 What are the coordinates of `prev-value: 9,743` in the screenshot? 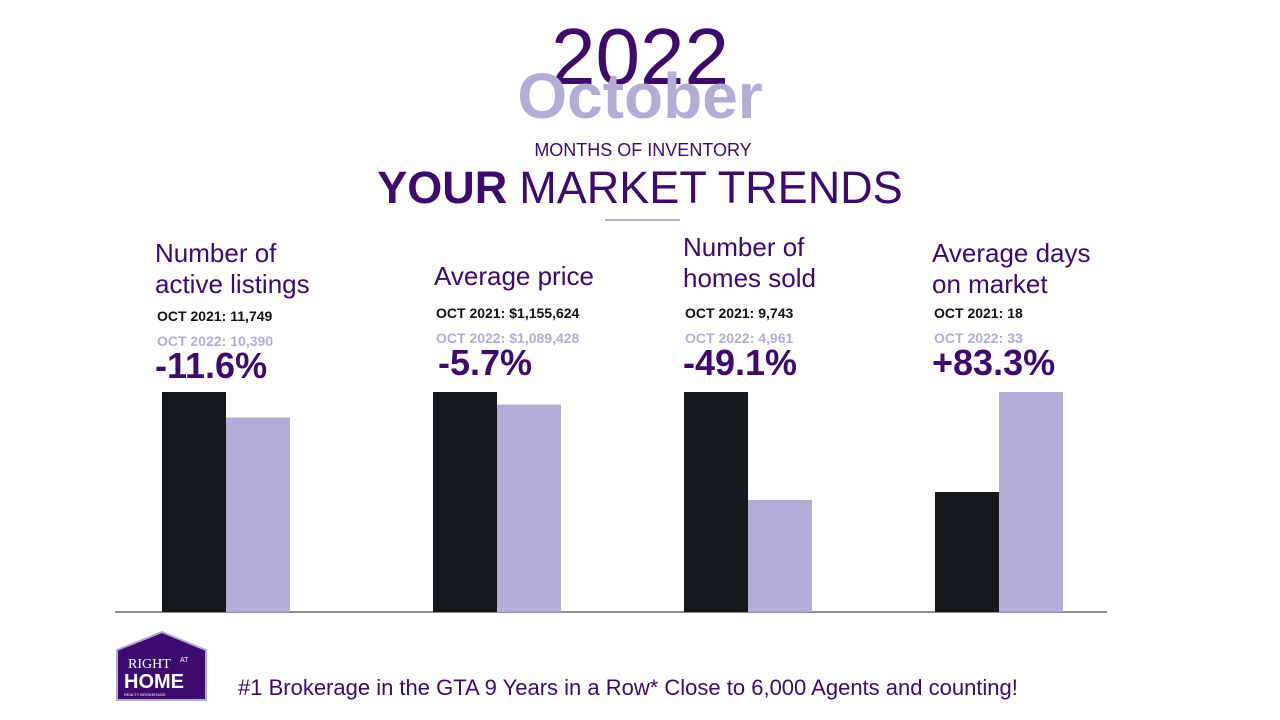 It's located at (775, 313).